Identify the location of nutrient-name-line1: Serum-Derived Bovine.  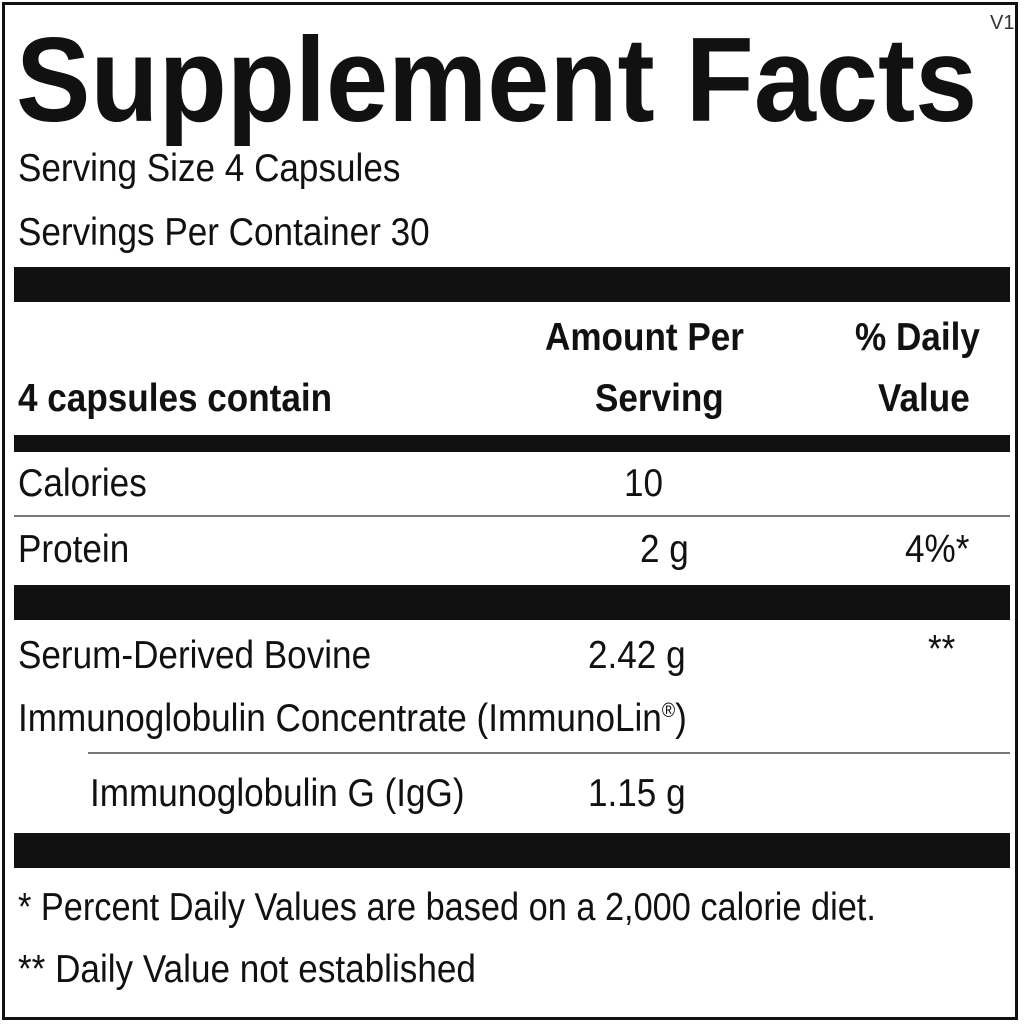
(195, 655).